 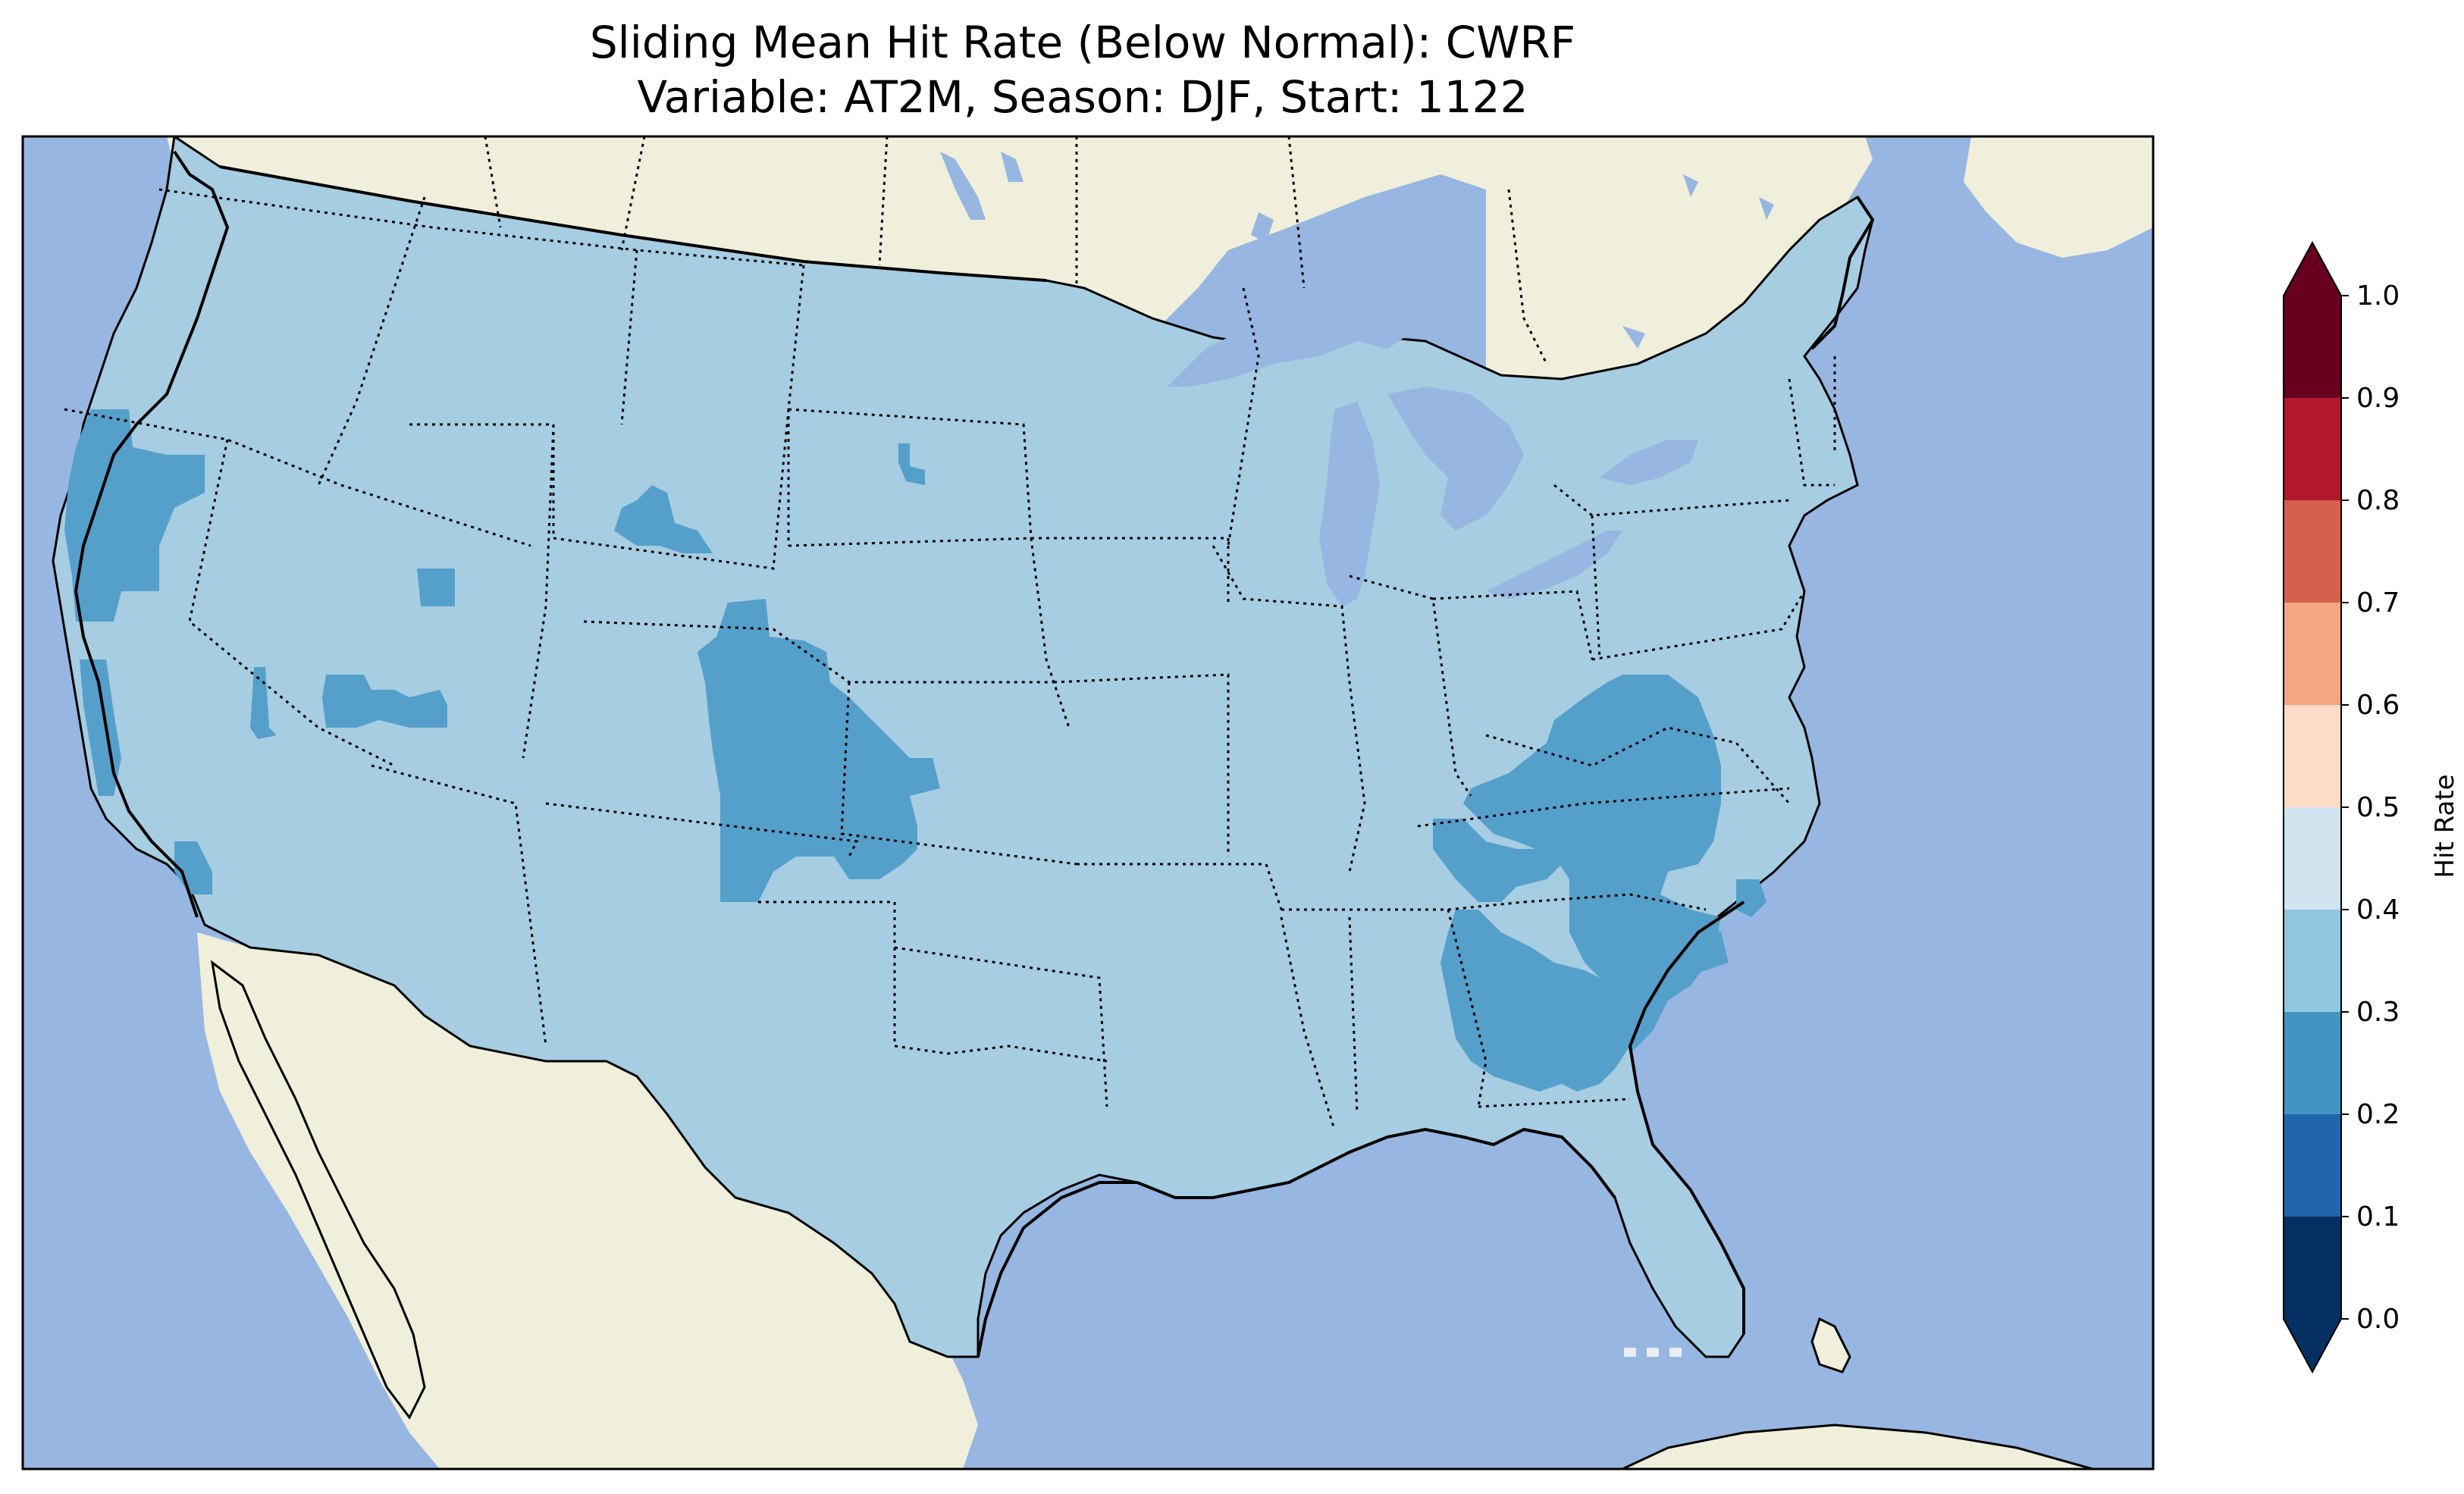 I want to click on colorbar-tick-label: 0.8, so click(x=2378, y=500).